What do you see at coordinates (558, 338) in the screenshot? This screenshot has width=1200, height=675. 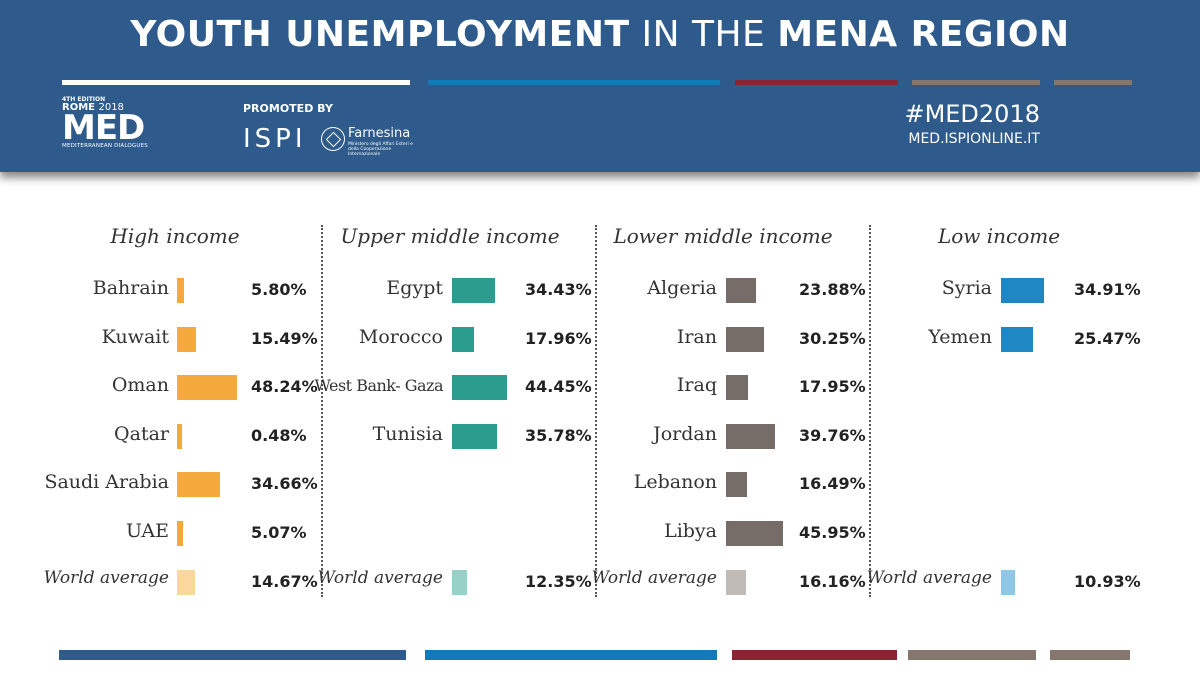 I see `value-label: 17.96%` at bounding box center [558, 338].